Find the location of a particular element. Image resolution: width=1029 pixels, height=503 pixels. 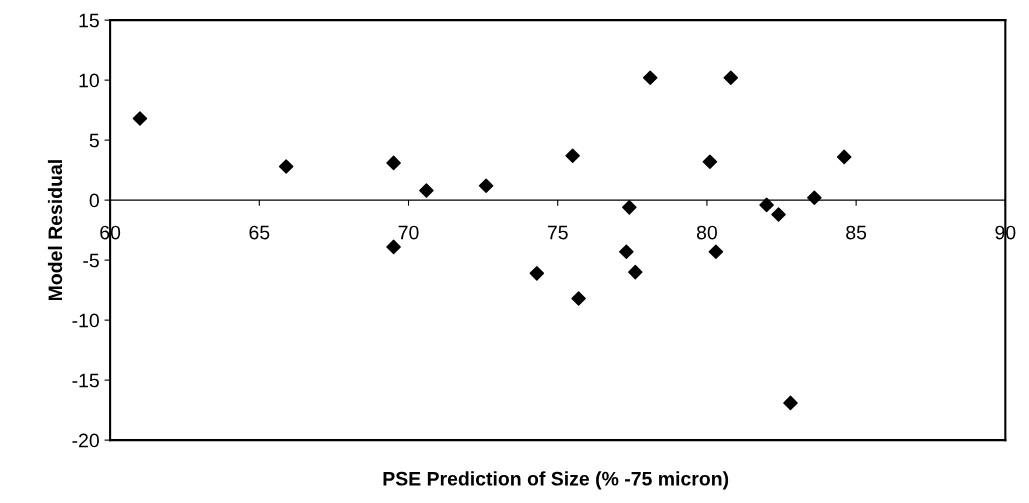

x-tick-label: 85 is located at coordinates (856, 232).